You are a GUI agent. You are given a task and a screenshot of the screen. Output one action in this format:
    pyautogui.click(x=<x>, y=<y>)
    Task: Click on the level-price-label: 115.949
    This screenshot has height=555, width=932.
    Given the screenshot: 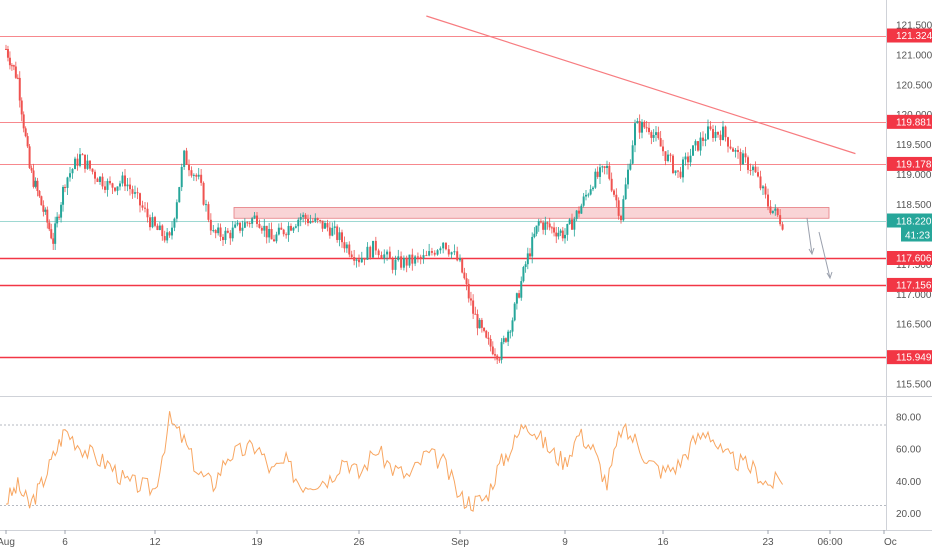 What is the action you would take?
    pyautogui.click(x=914, y=358)
    